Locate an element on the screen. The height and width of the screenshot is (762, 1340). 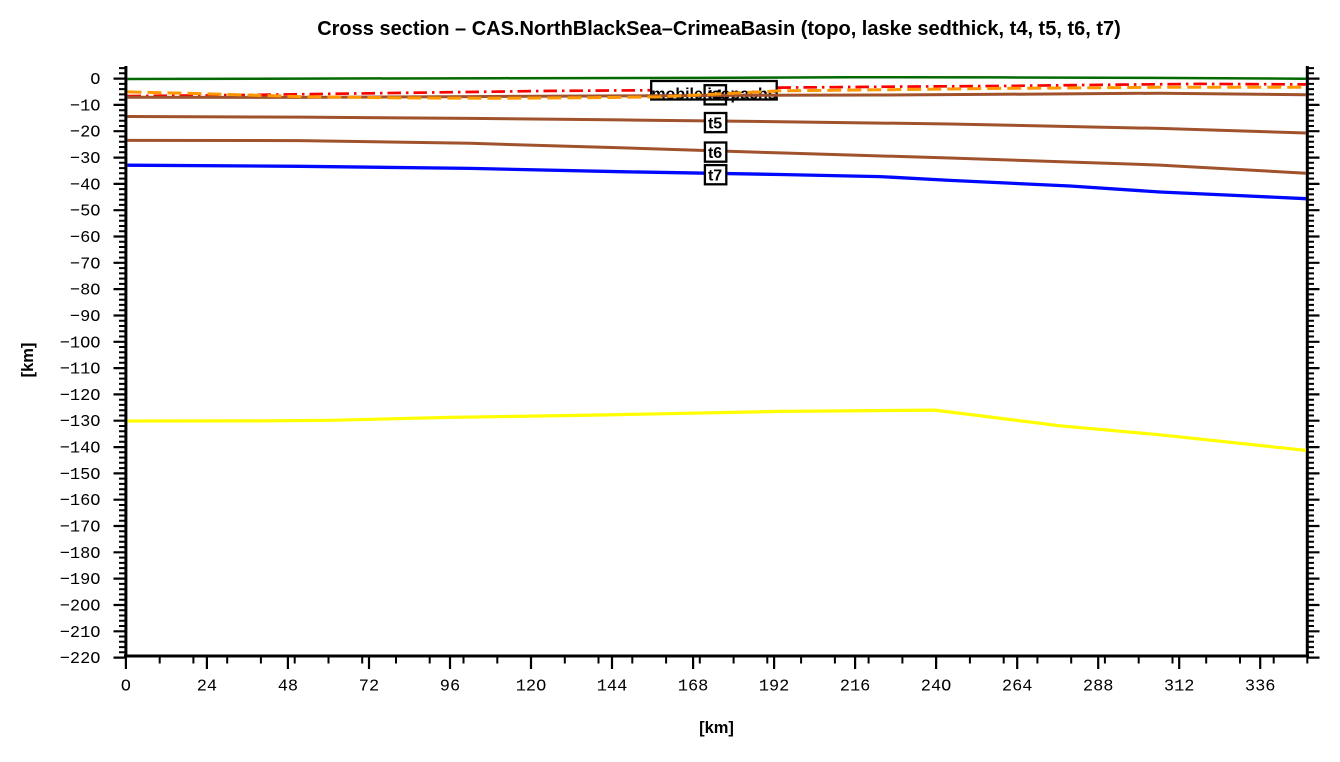
svg-text: −7O is located at coordinates (85, 264).